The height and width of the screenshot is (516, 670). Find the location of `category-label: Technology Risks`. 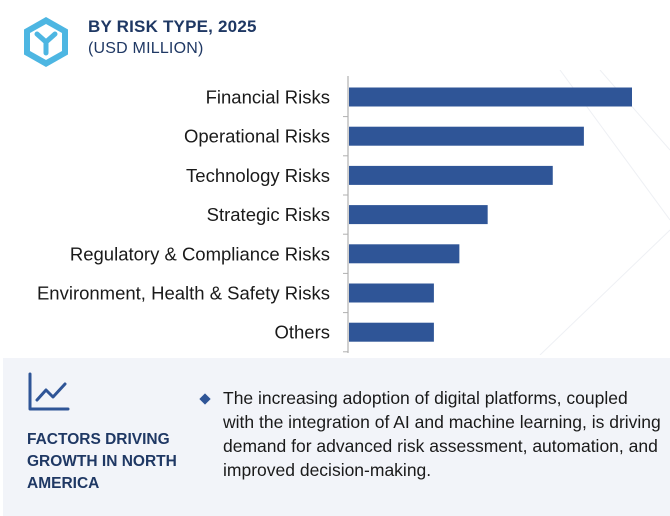

category-label: Technology Risks is located at coordinates (258, 175).